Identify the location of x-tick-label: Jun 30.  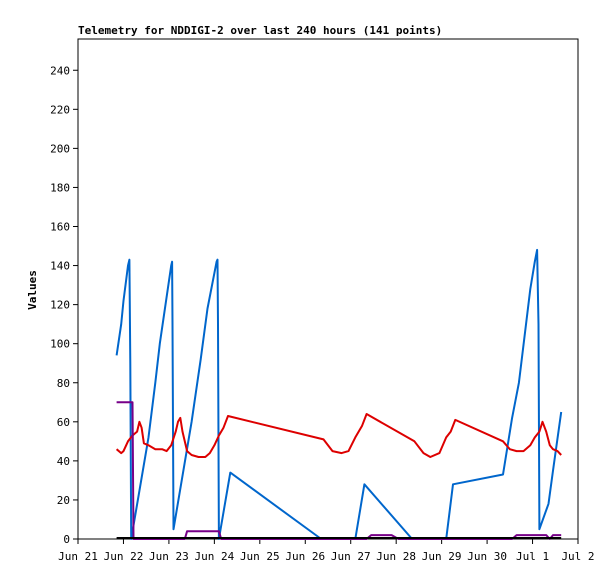
(487, 556).